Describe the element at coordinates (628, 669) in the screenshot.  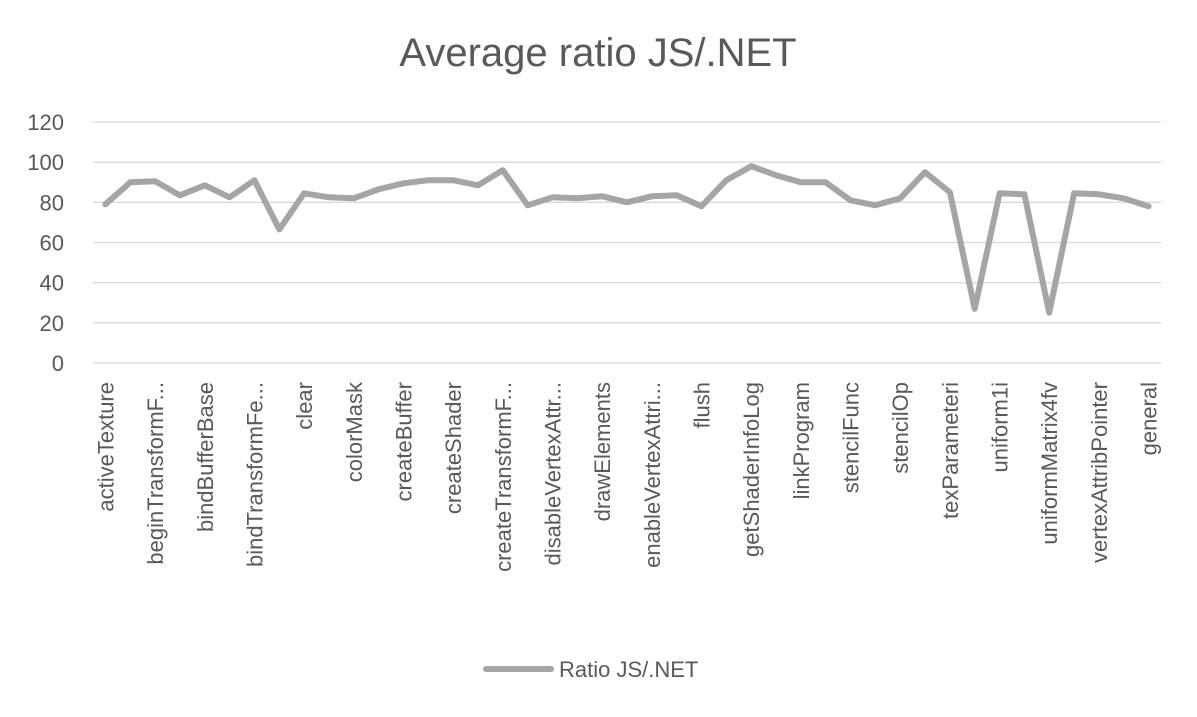
I see `legend-label: Ratio JS/.NET` at that location.